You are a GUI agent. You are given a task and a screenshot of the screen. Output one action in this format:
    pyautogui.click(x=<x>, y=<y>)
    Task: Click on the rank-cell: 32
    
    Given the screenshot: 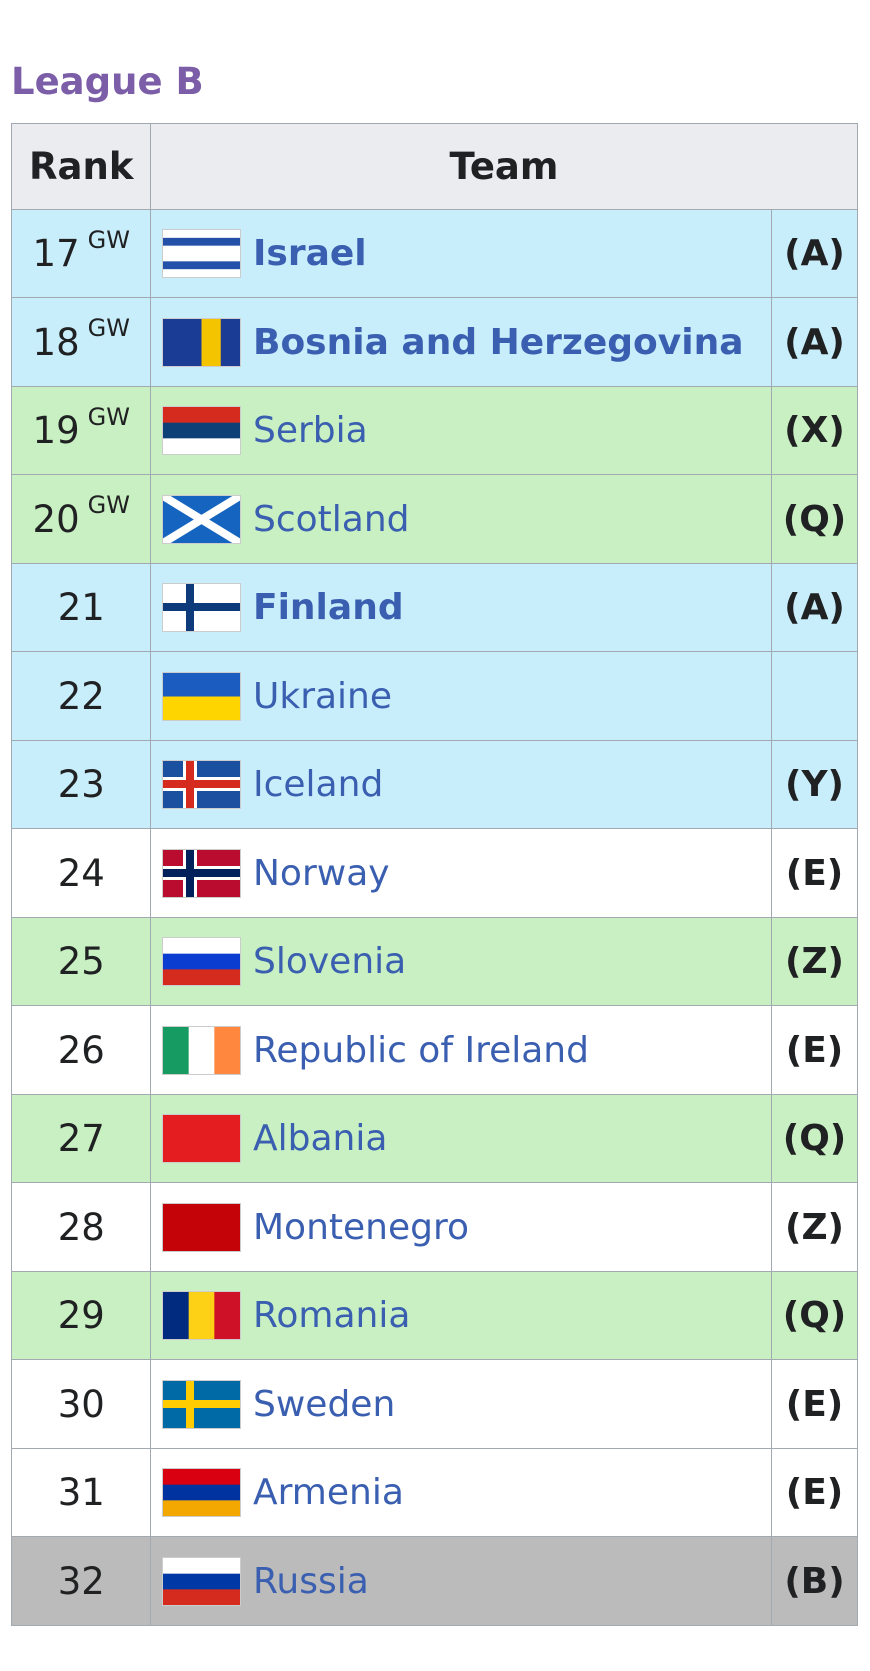 What is the action you would take?
    pyautogui.click(x=81, y=1581)
    